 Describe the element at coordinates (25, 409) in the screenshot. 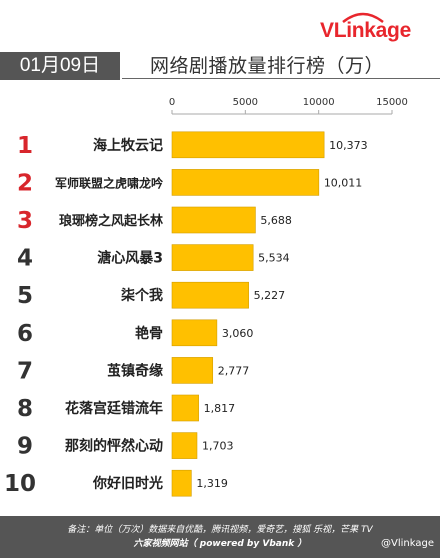

I see `rank-number: 8` at that location.